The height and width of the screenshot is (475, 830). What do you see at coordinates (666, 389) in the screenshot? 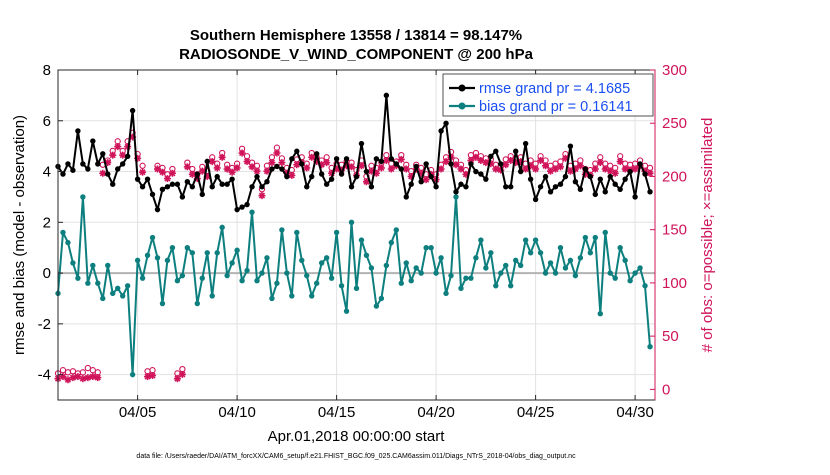
I see `y-tick-label-right-0: 0` at bounding box center [666, 389].